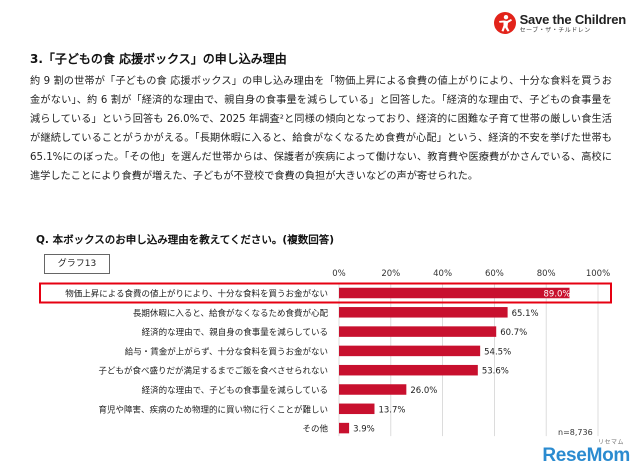  What do you see at coordinates (598, 274) in the screenshot?
I see `x-tick-label: 100%` at bounding box center [598, 274].